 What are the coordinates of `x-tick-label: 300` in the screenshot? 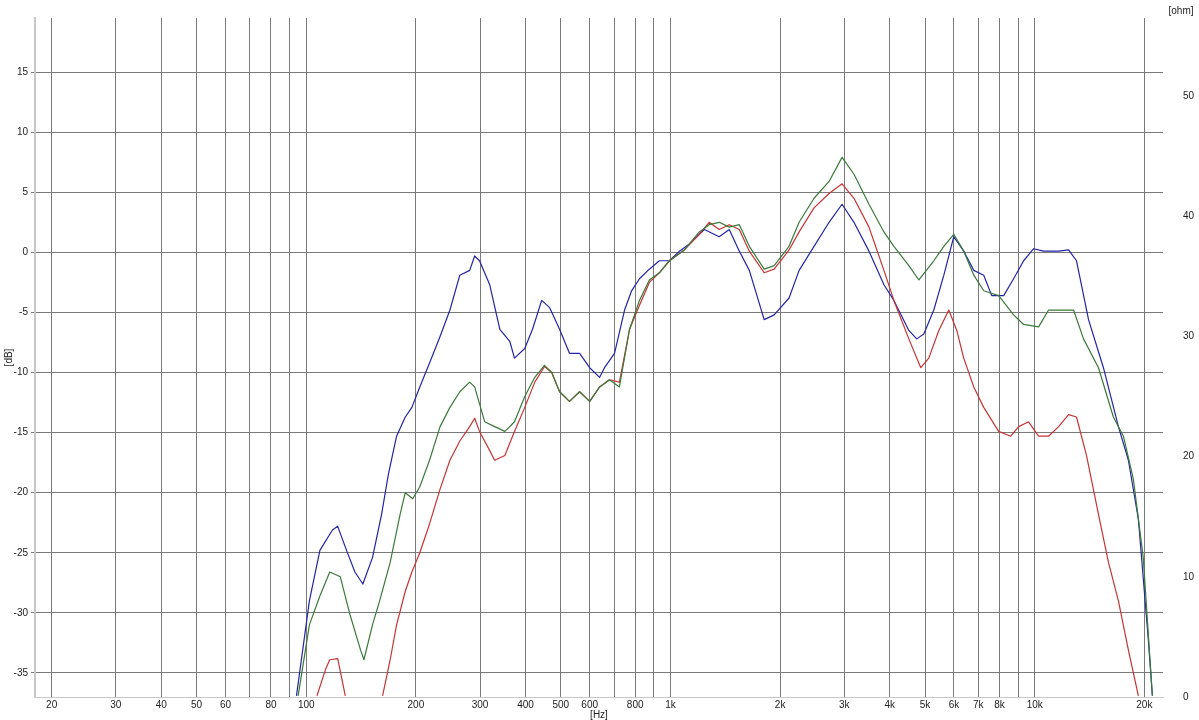 It's located at (480, 704).